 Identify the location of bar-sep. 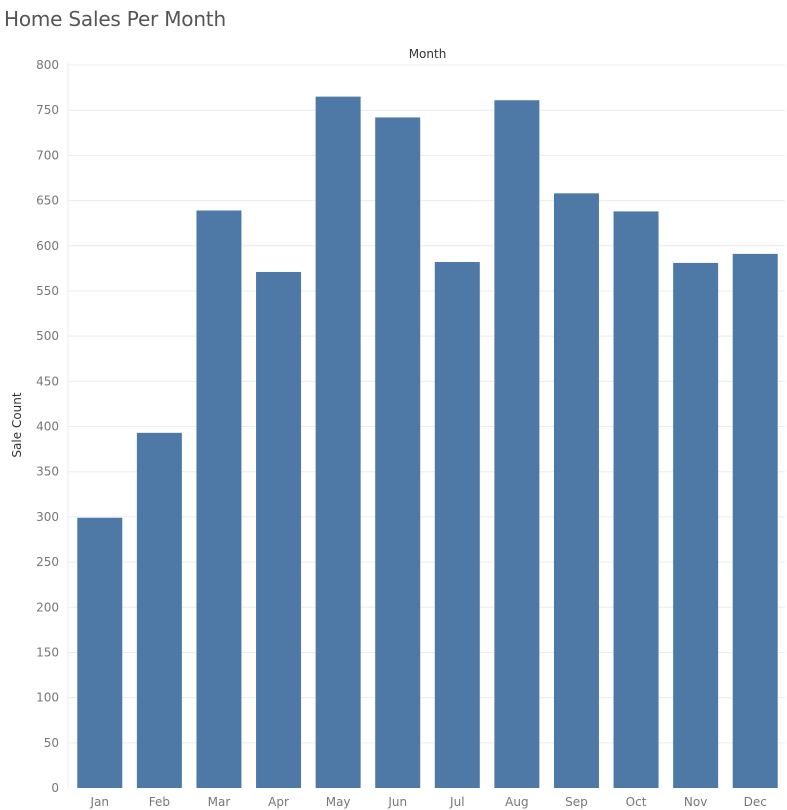
(576, 490).